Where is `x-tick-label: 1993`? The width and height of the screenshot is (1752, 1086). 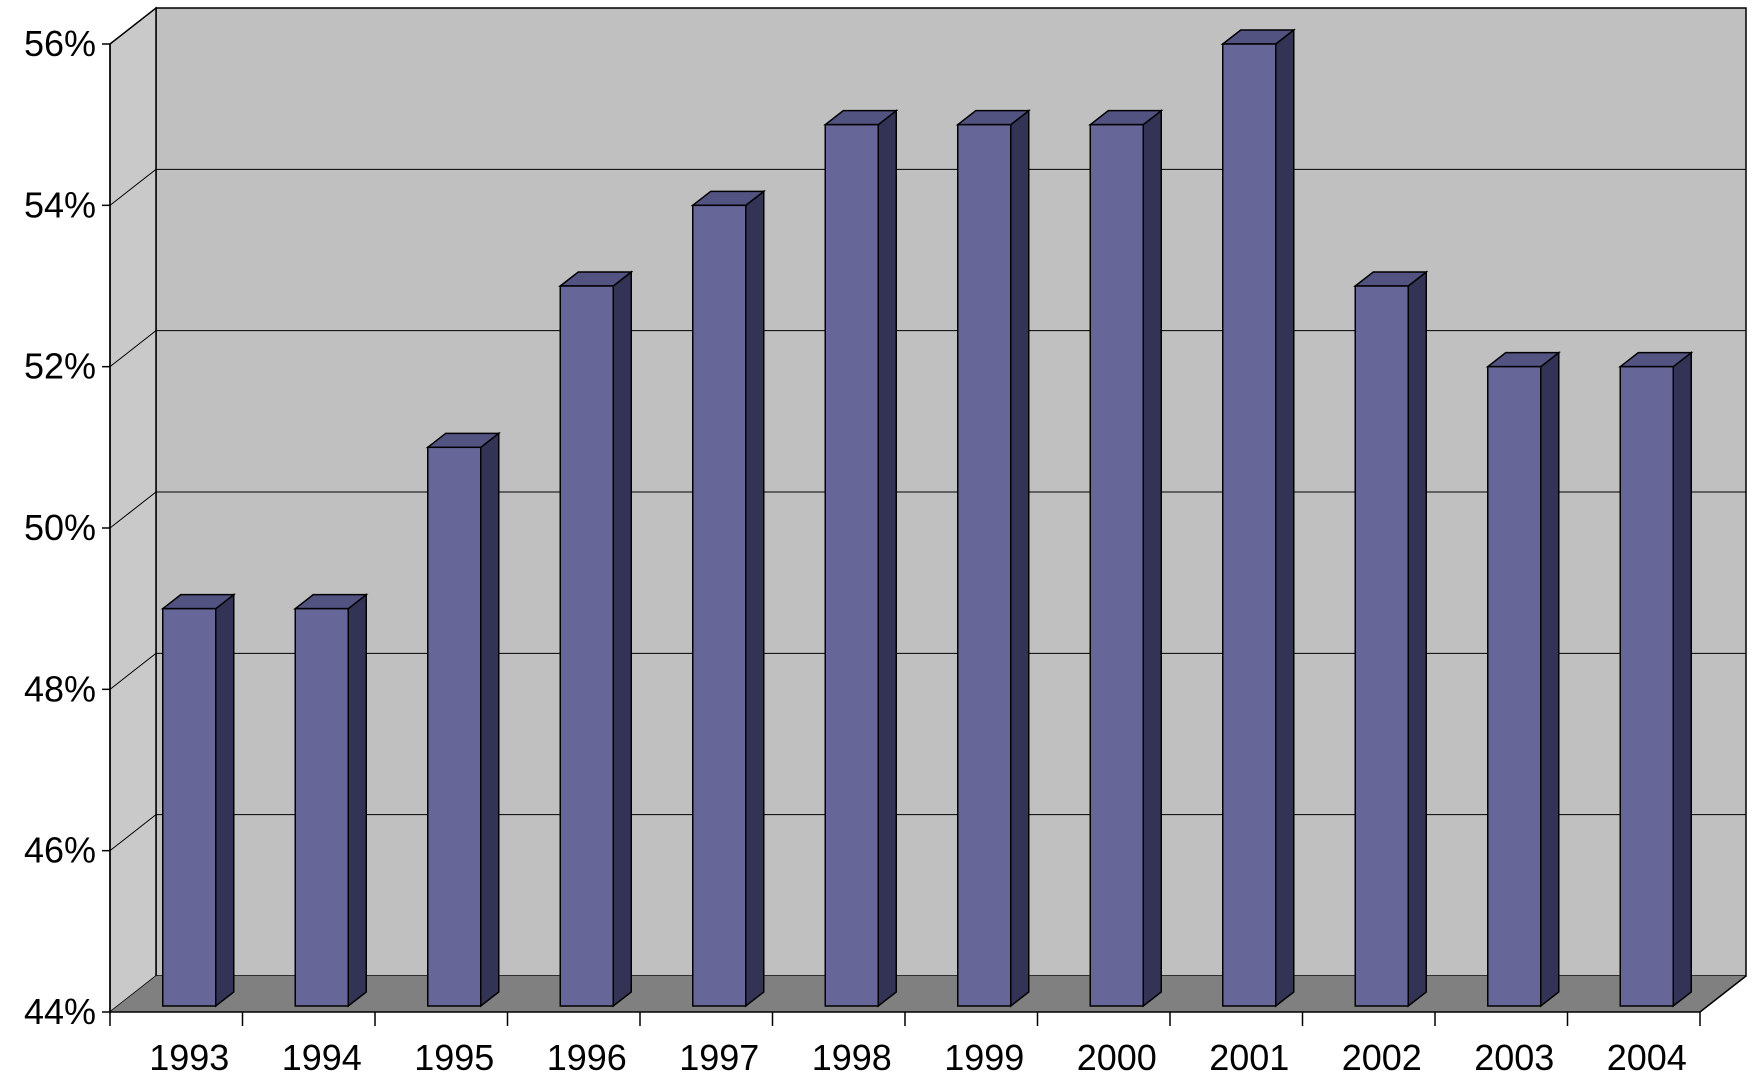 x-tick-label: 1993 is located at coordinates (189, 1057).